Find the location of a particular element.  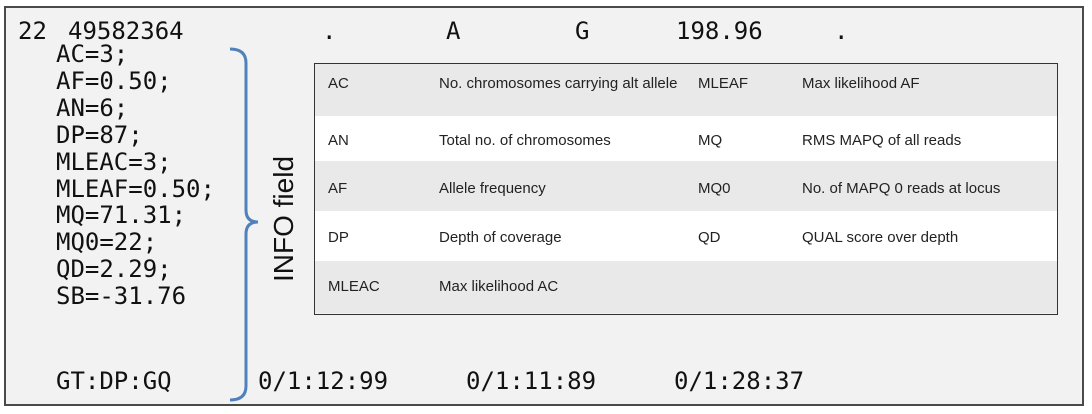

table-key: MLEAC is located at coordinates (354, 286).